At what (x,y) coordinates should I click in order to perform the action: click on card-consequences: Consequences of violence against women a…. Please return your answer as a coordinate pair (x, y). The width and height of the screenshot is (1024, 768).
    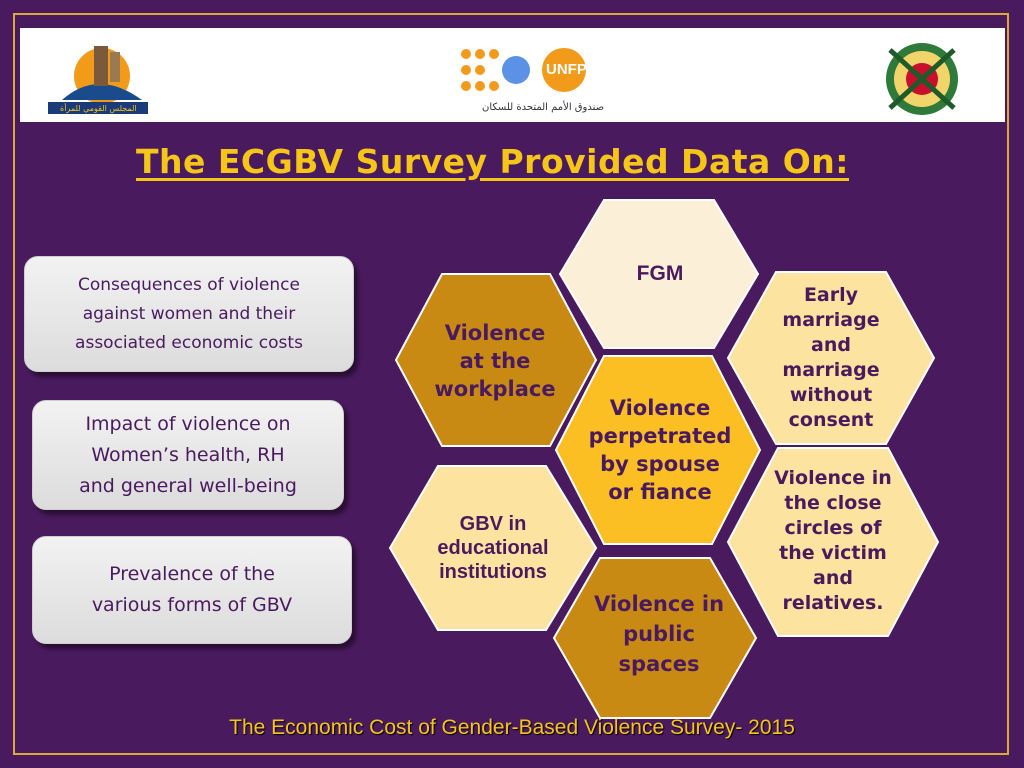
    Looking at the image, I should click on (189, 314).